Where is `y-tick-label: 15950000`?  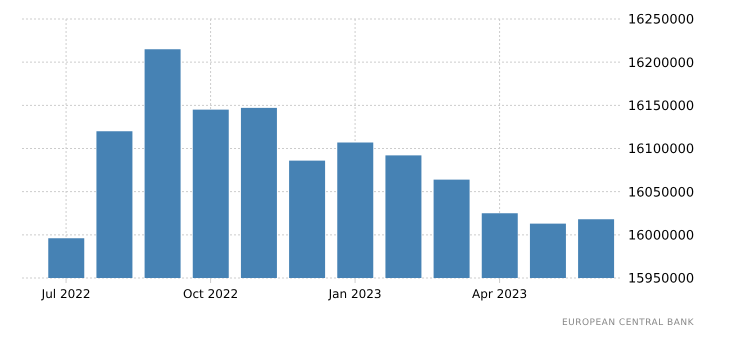 y-tick-label: 15950000 is located at coordinates (661, 279).